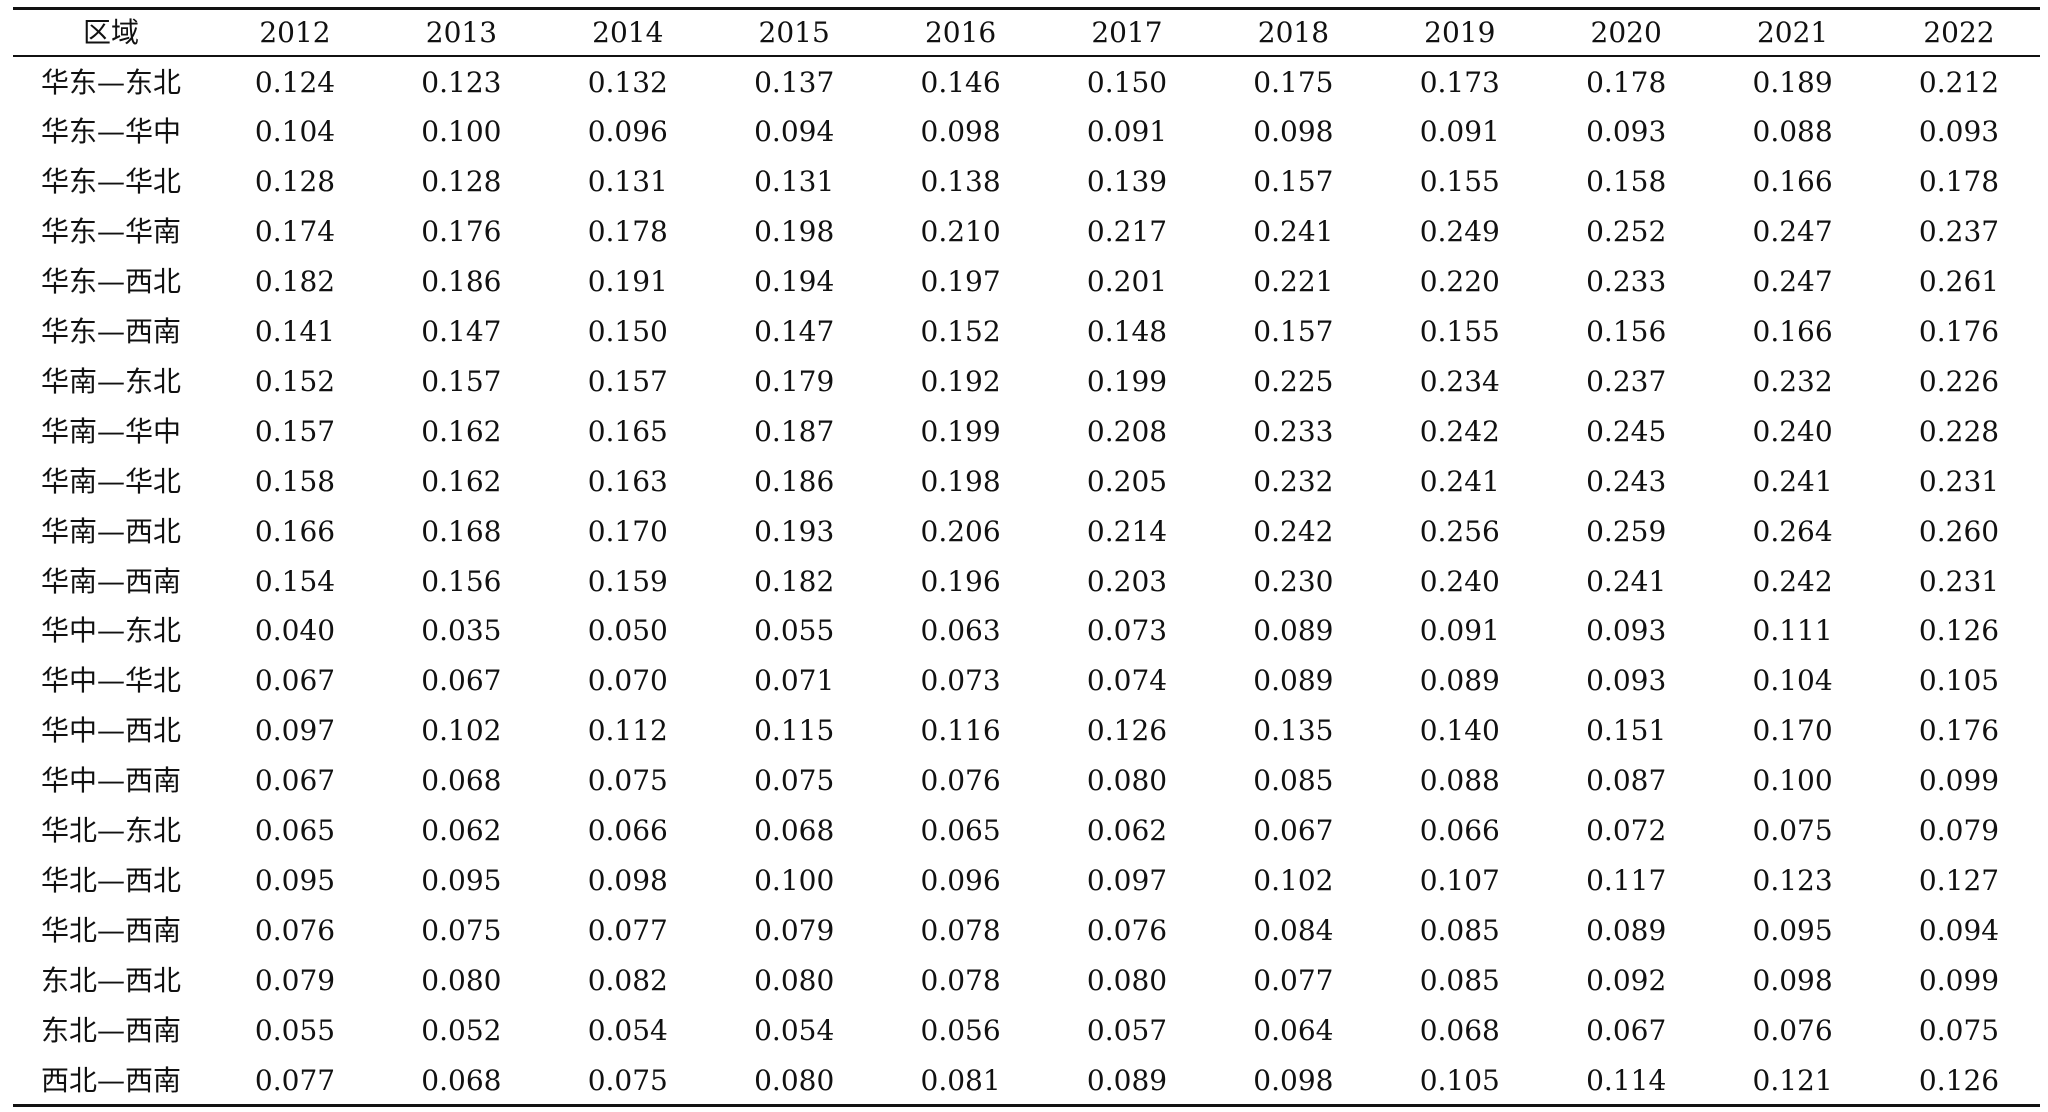  What do you see at coordinates (1127, 681) in the screenshot?
I see `value-cell: 0.074` at bounding box center [1127, 681].